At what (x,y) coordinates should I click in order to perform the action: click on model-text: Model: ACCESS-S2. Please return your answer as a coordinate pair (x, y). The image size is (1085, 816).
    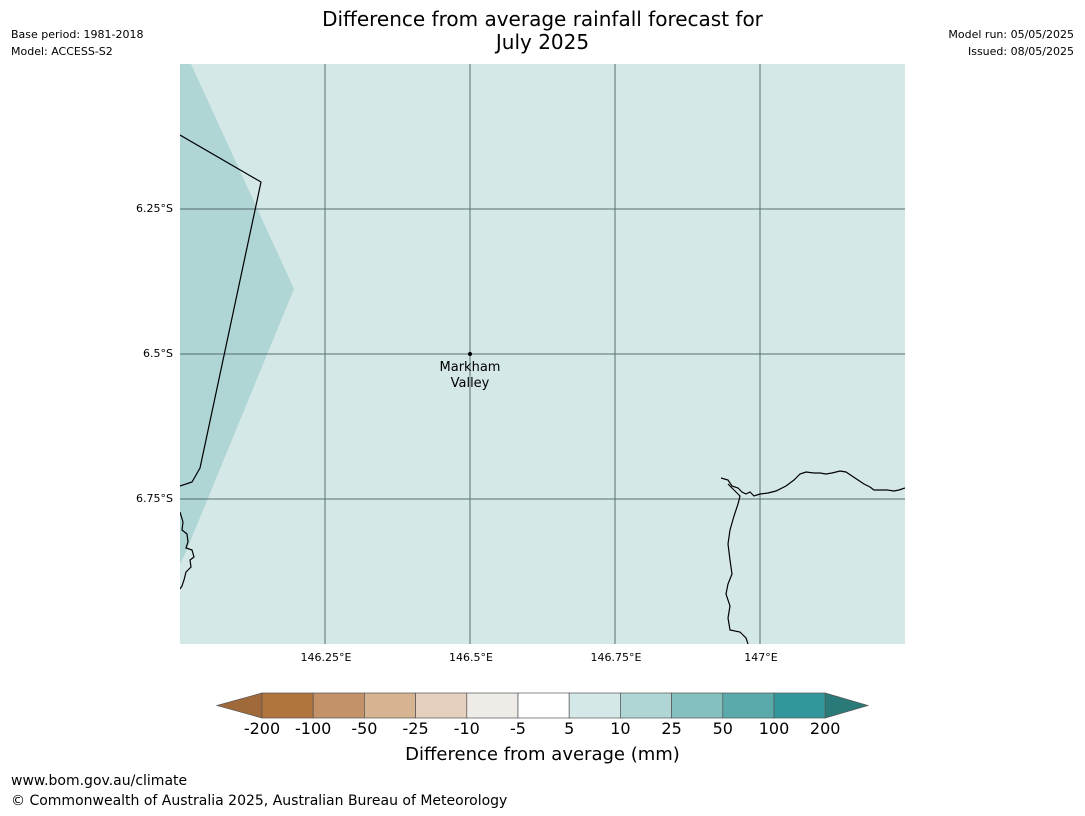
    Looking at the image, I should click on (62, 51).